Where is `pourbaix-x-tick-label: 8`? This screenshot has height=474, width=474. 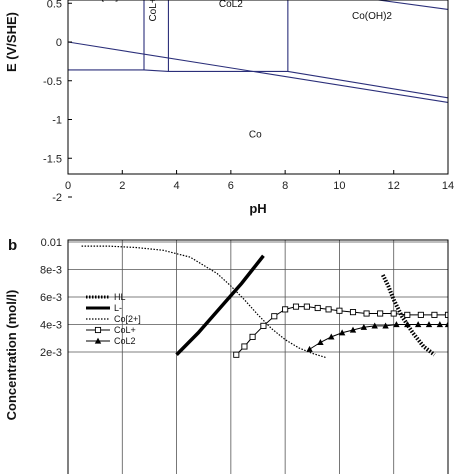 pourbaix-x-tick-label: 8 is located at coordinates (285, 186).